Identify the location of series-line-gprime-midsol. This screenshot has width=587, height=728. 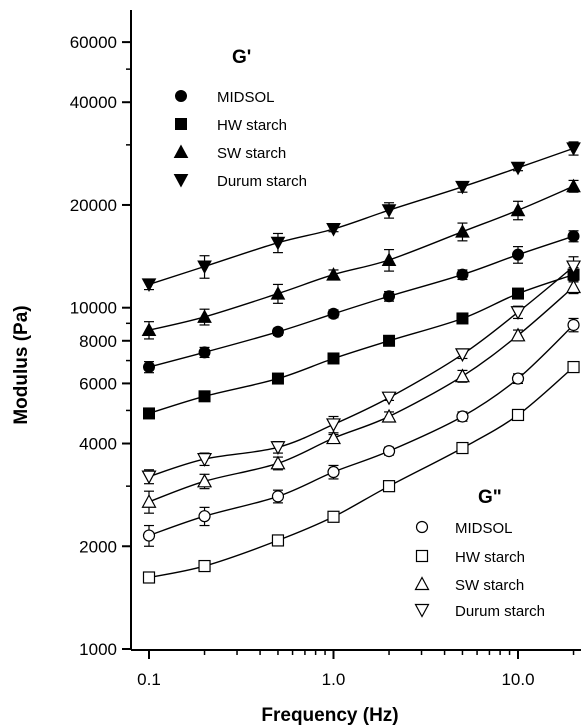
(361, 301).